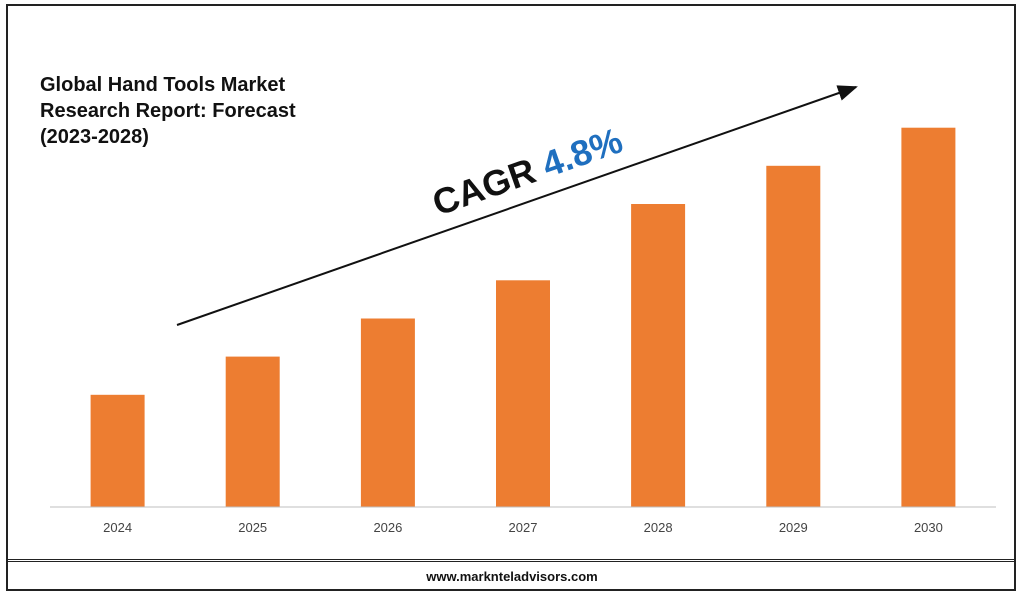  What do you see at coordinates (163, 85) in the screenshot?
I see `chart-title-line-1: Global Hand Tools Market` at bounding box center [163, 85].